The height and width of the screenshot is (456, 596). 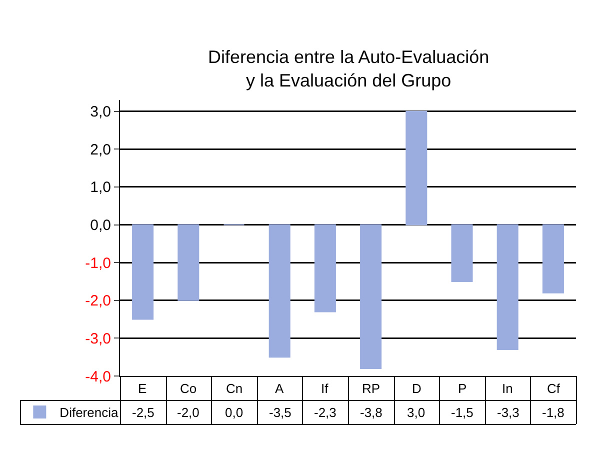 I want to click on x-tick-label: Cf, so click(x=553, y=388).